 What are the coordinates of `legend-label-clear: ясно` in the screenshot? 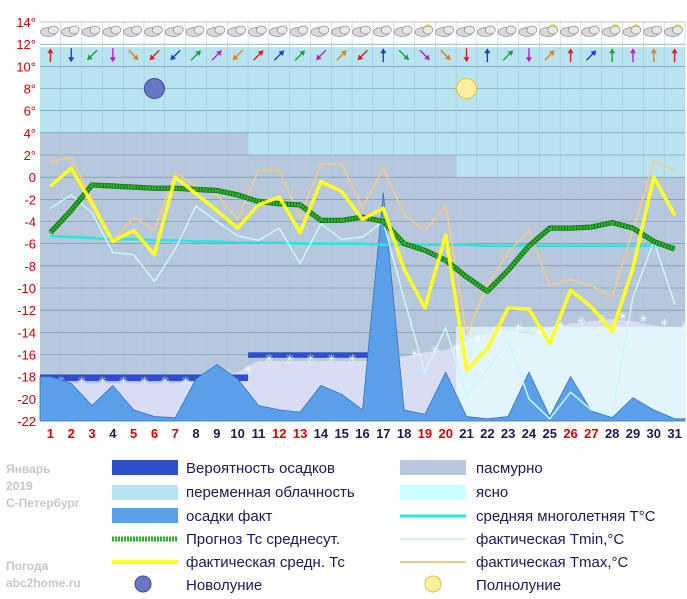 It's located at (492, 492).